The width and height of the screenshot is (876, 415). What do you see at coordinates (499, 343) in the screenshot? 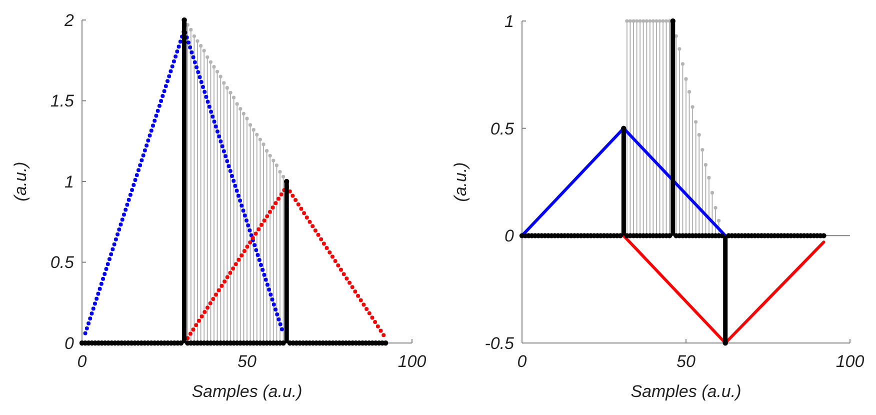
I see `y-tick-label: -0.5` at bounding box center [499, 343].